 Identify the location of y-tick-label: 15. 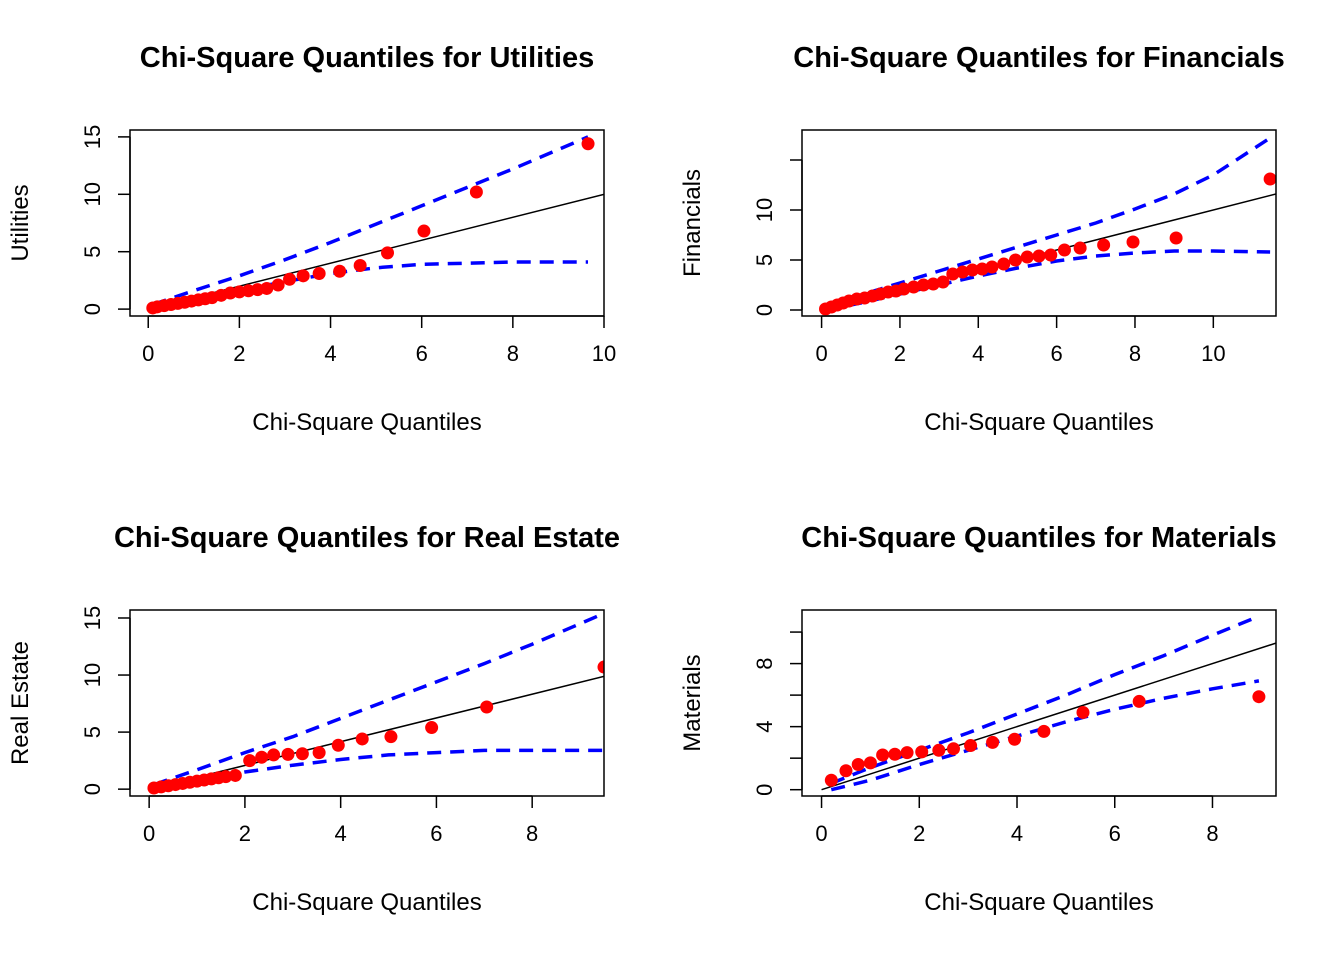
(92, 137).